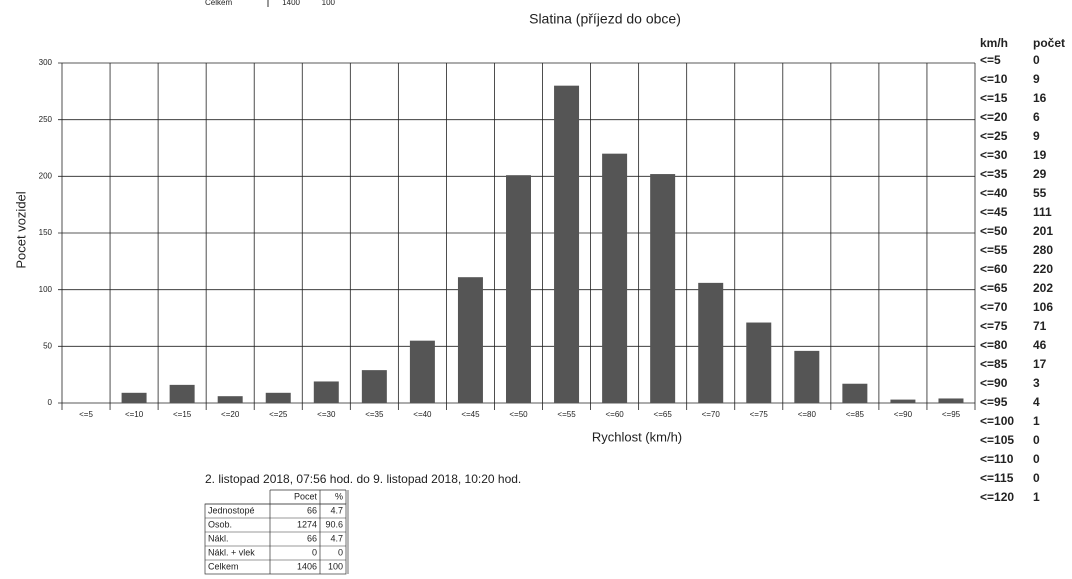 The image size is (1072, 579). Describe the element at coordinates (1043, 307) in the screenshot. I see `side-count: 106` at that location.